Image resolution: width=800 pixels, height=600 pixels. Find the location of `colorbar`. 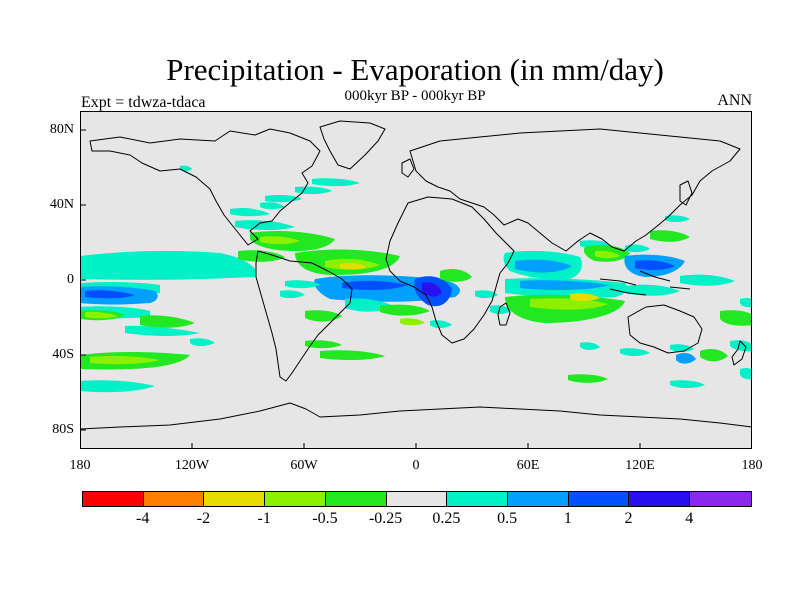

colorbar is located at coordinates (417, 499).